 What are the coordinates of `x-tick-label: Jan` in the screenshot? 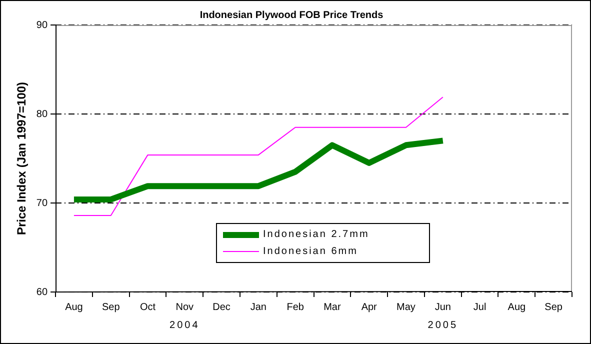 It's located at (258, 307).